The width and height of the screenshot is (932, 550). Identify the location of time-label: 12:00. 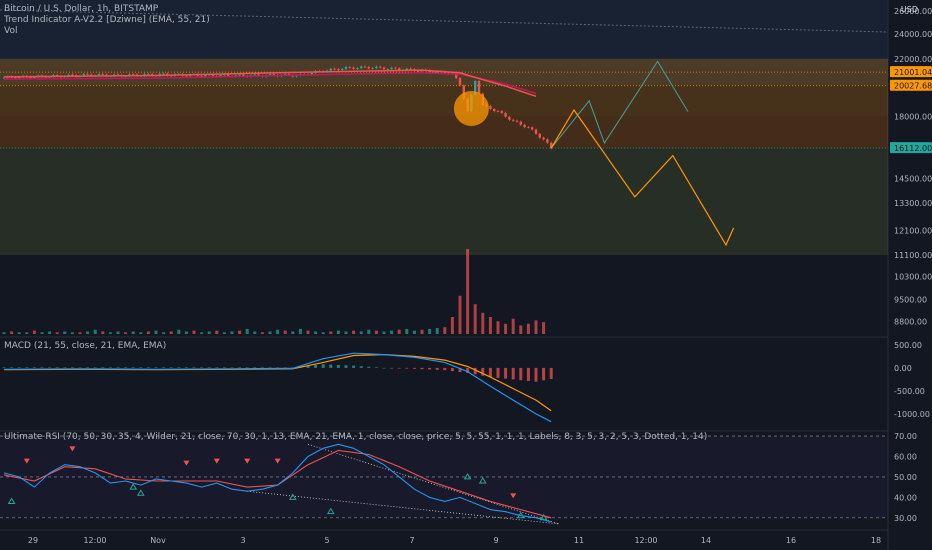
(94, 540).